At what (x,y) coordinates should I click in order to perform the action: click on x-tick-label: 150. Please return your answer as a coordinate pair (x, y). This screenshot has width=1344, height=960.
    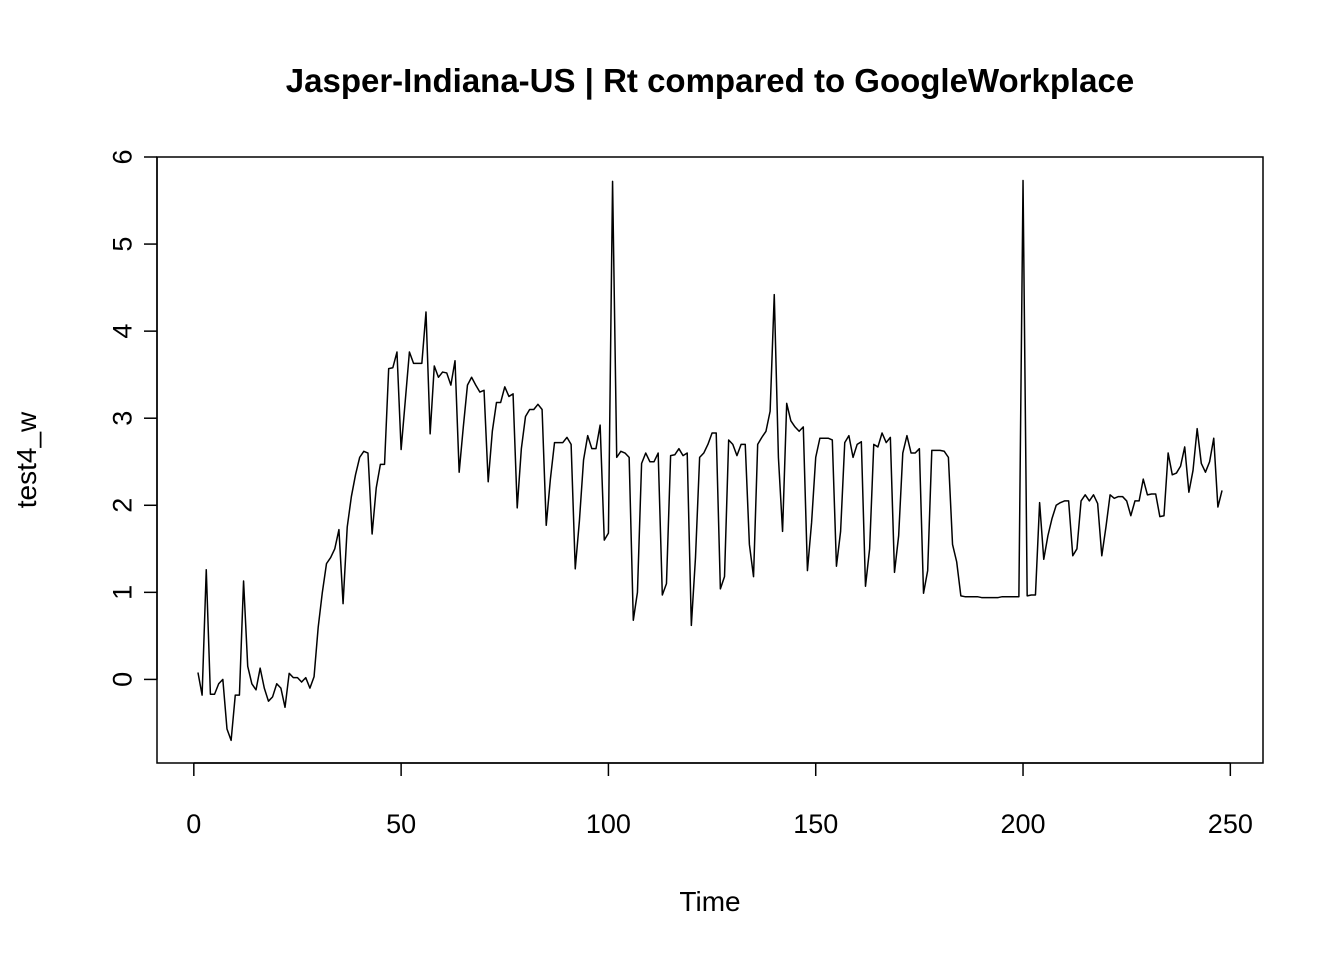
    Looking at the image, I should click on (815, 824).